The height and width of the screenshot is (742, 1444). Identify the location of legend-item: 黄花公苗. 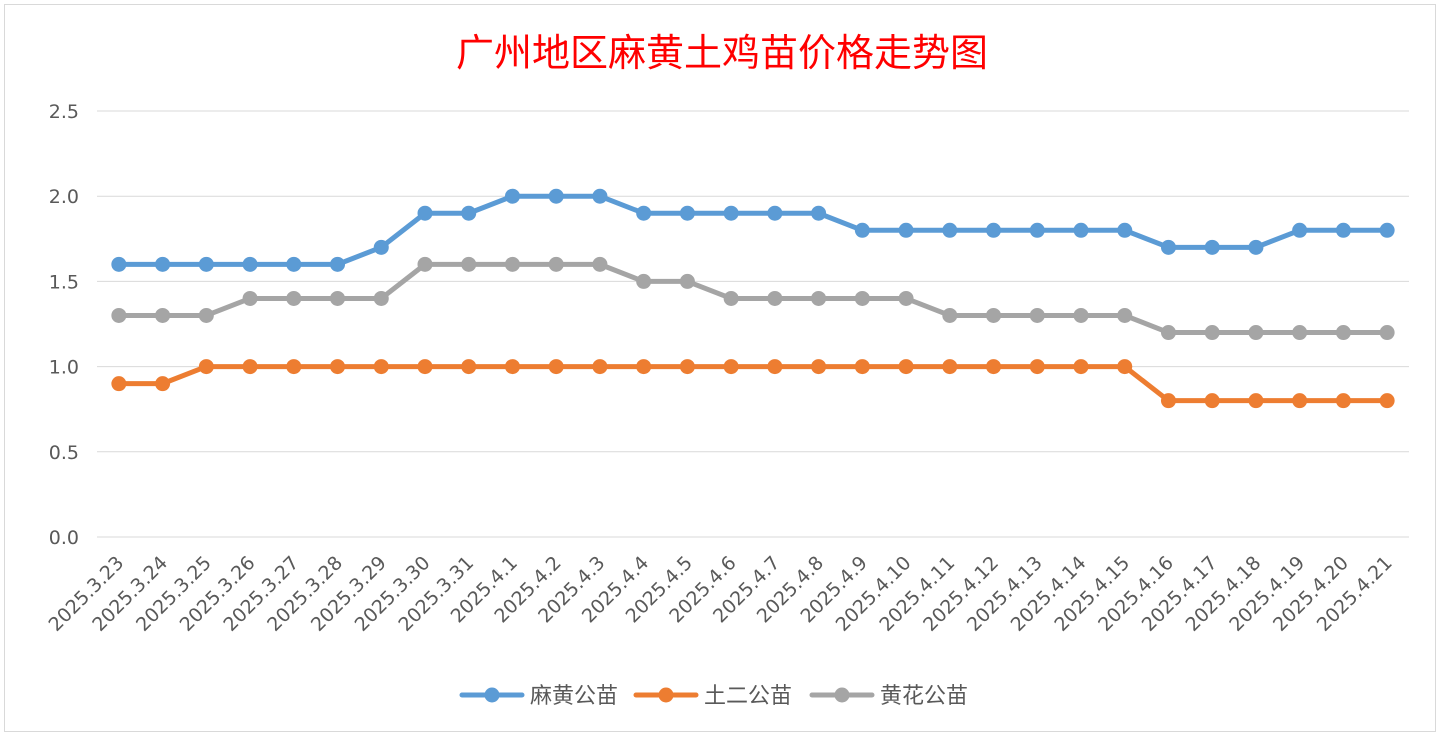
(888, 696).